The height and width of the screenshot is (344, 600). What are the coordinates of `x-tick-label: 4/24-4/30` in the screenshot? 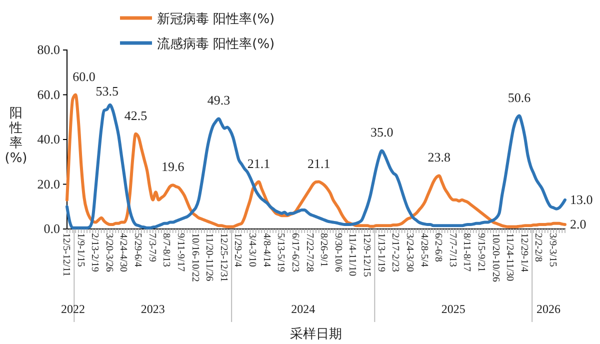 It's located at (123, 252).